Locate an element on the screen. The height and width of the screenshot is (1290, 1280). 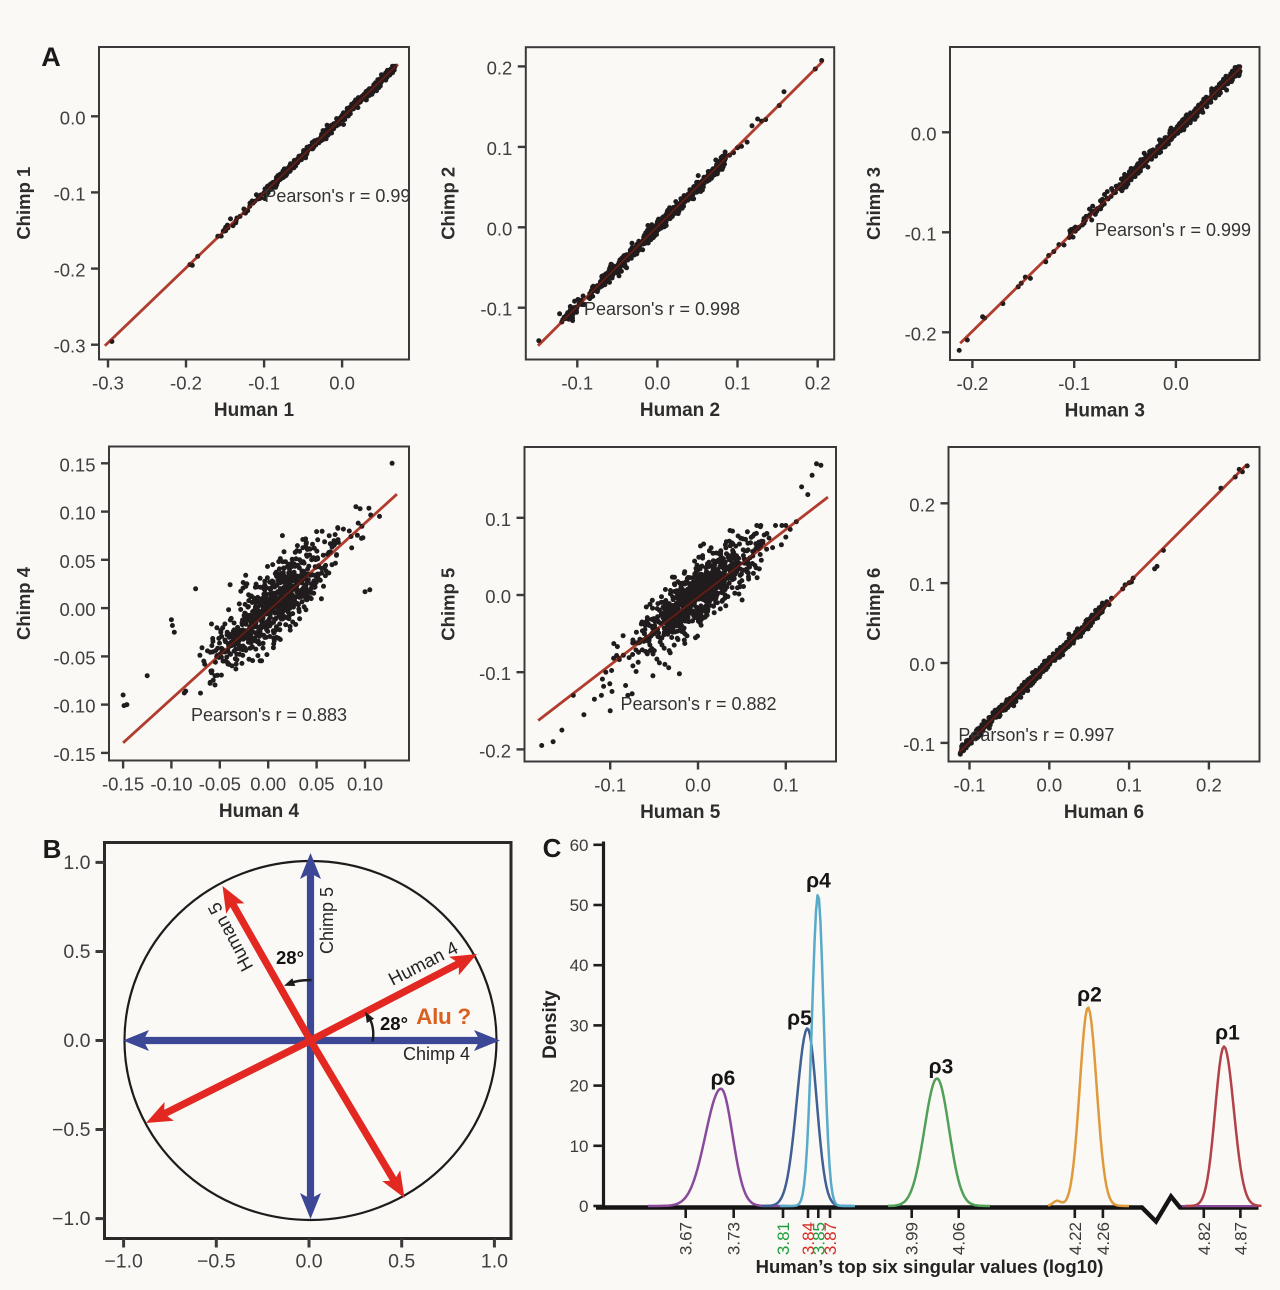
svg-text: Chimp 2 is located at coordinates (448, 203).